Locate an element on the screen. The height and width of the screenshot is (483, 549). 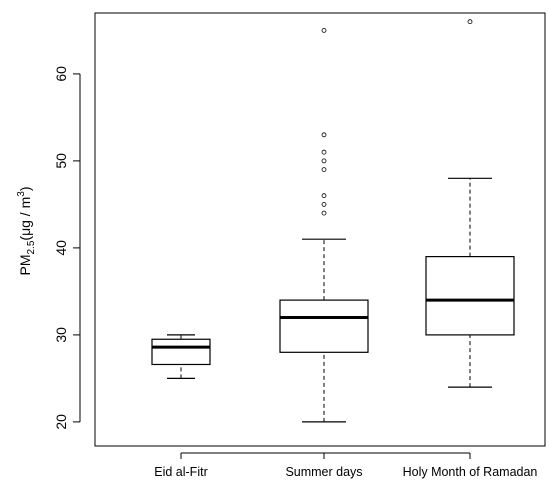
y-axis-label-open: (μg / m is located at coordinates (25, 219).